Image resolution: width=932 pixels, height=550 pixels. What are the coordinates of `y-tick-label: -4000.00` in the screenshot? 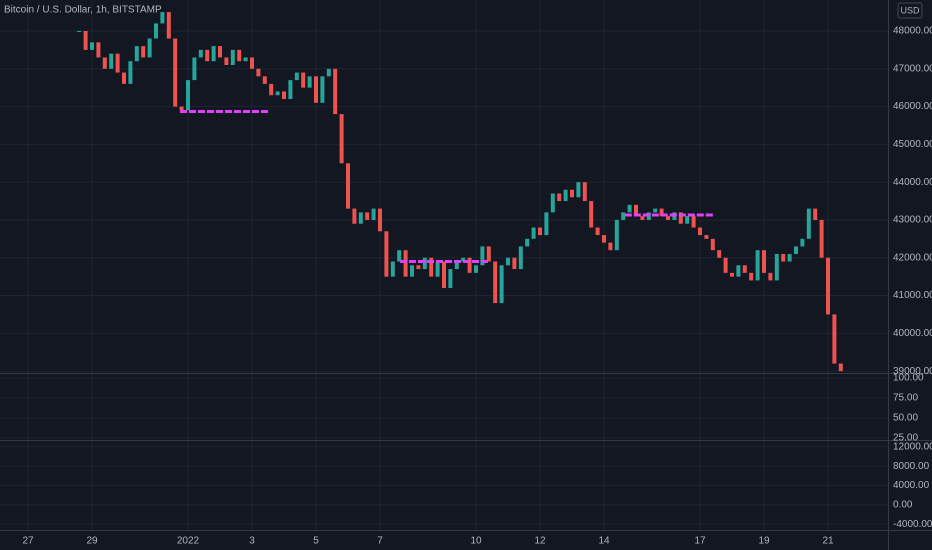 It's located at (912, 524).